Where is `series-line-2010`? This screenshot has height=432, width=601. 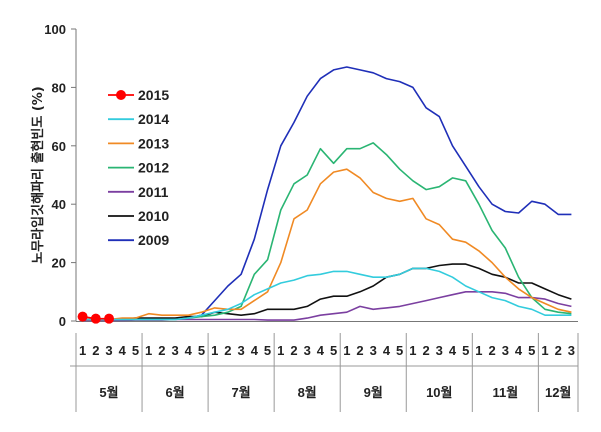
series-line-2010 is located at coordinates (327, 292).